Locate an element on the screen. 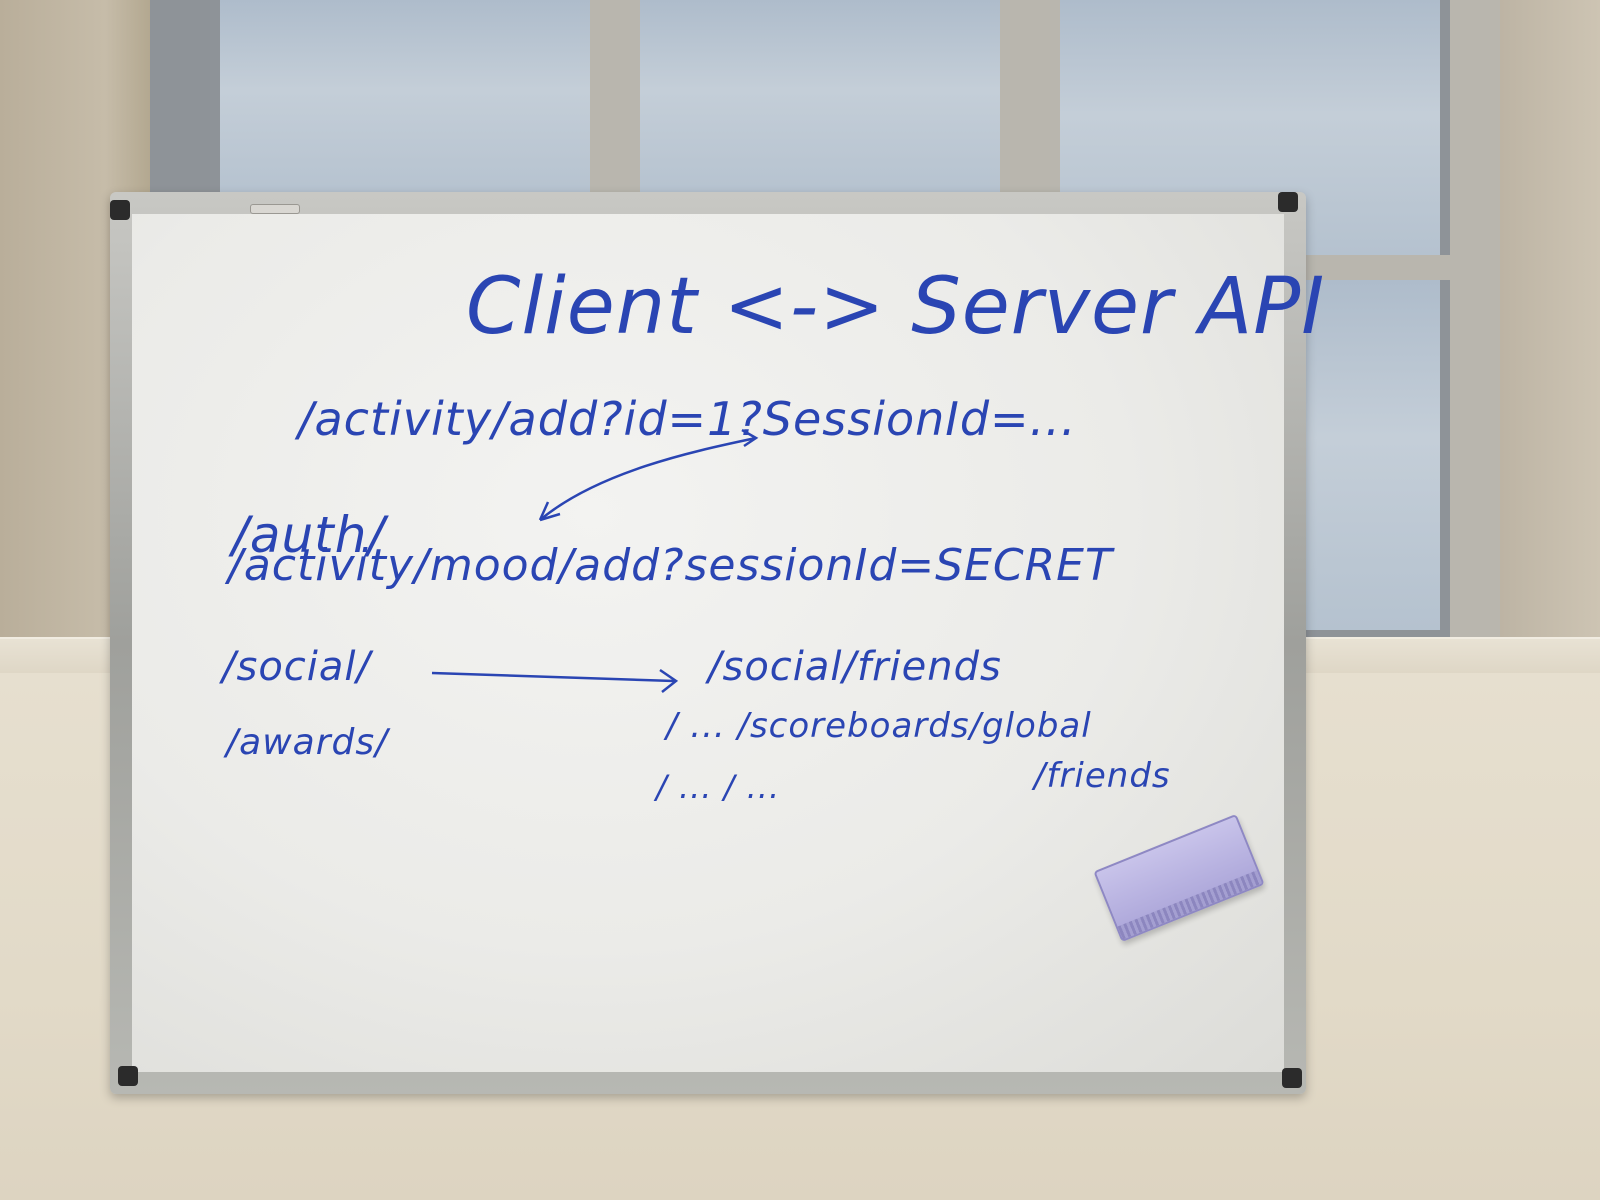 This screenshot has width=1600, height=1200. whiteboard-line-social: /social/ is located at coordinates (296, 667).